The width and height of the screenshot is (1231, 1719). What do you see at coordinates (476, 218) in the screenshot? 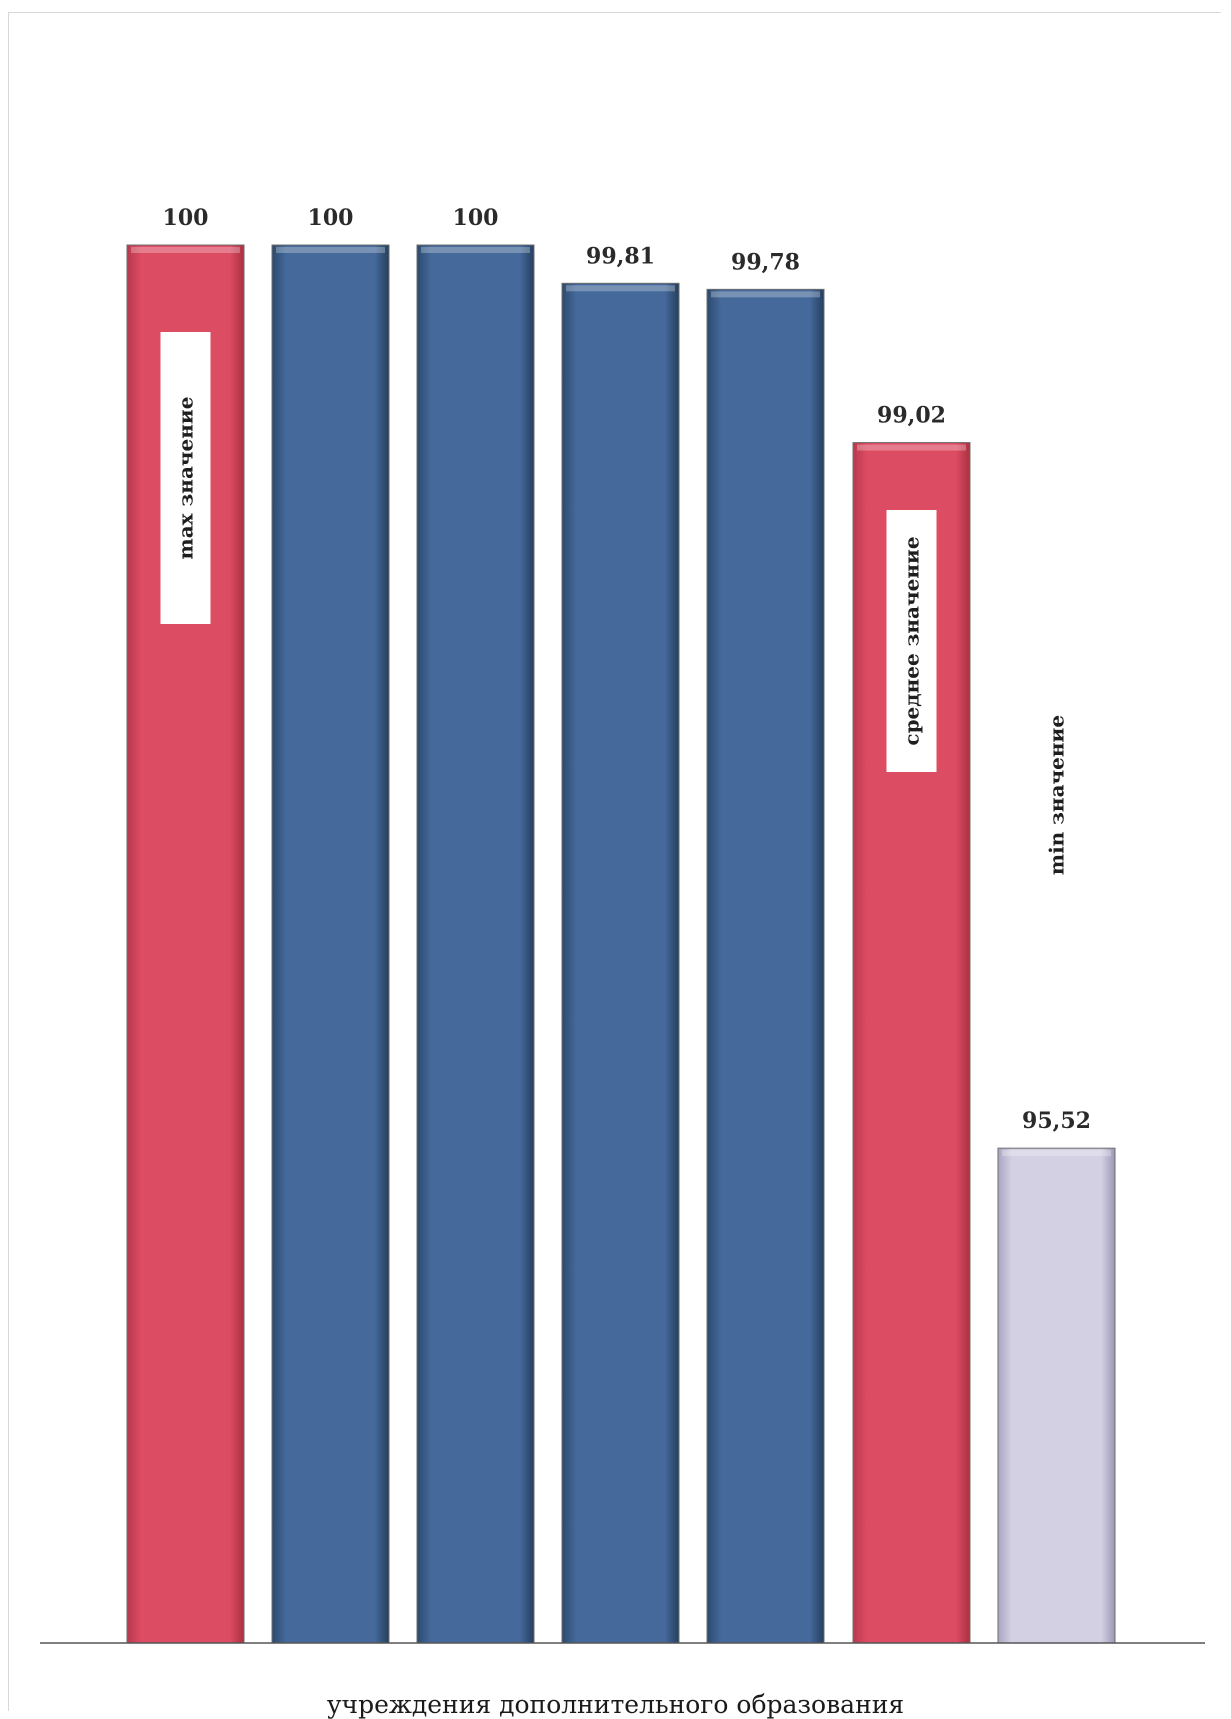
I see `value-label-3: 100` at bounding box center [476, 218].